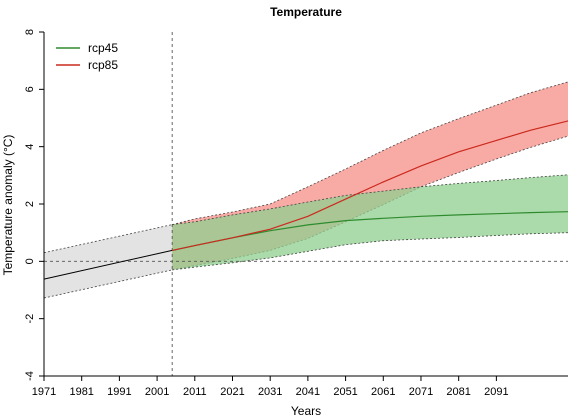 This screenshot has width=576, height=420. What do you see at coordinates (30, 261) in the screenshot?
I see `y-tick-label: 0` at bounding box center [30, 261].